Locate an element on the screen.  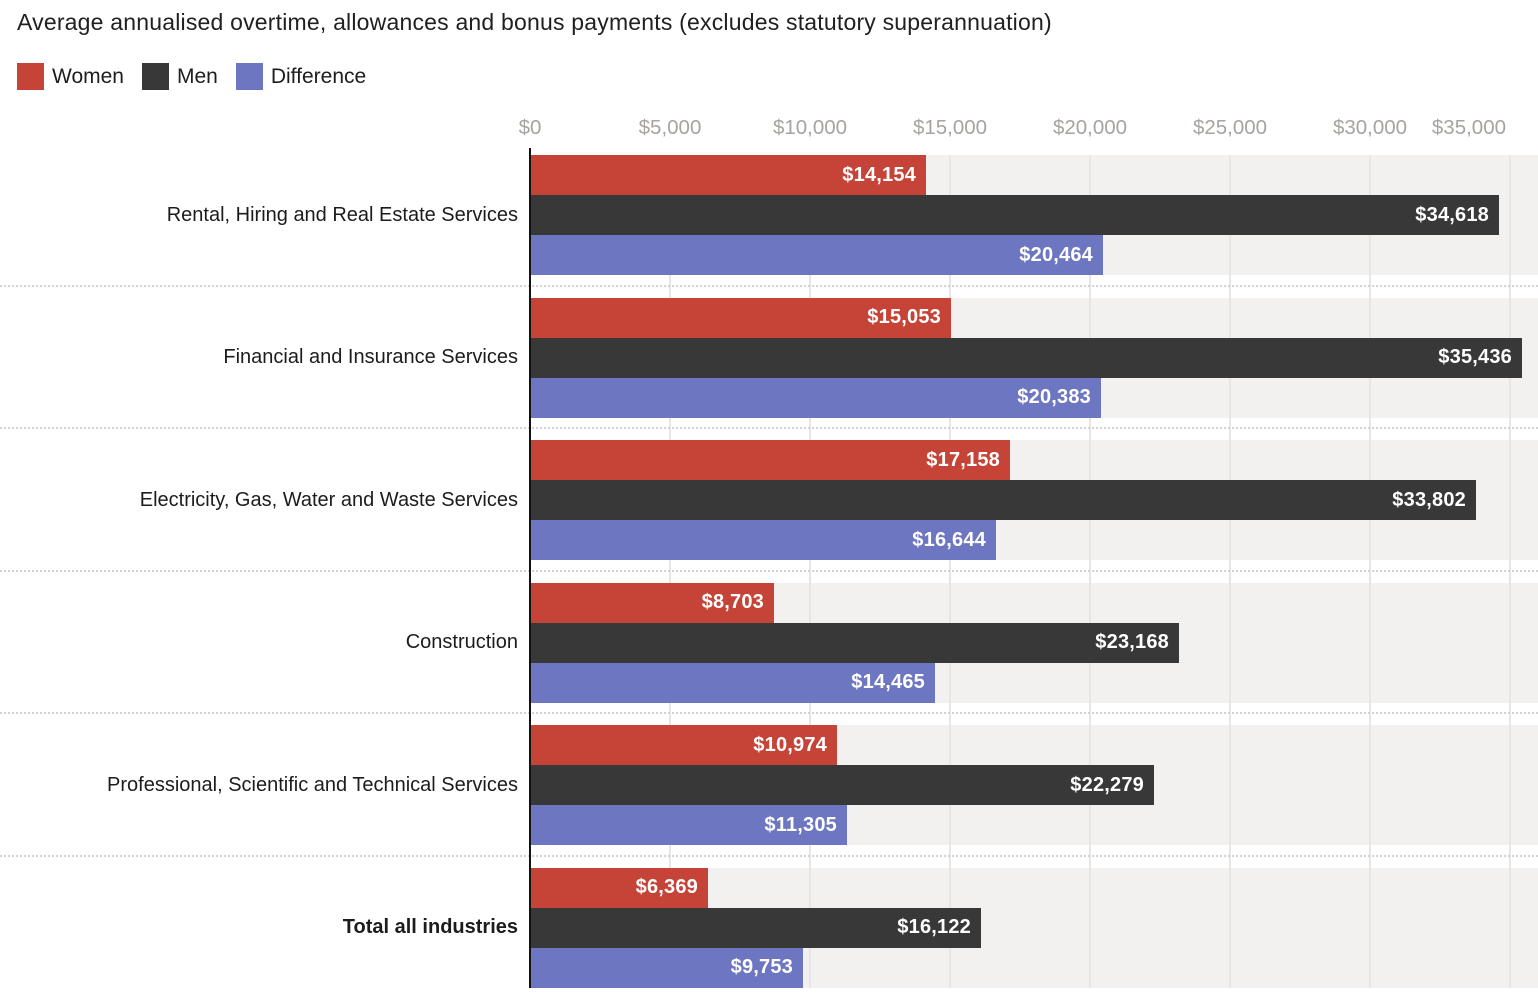
difference-bar: $11,305 is located at coordinates (688, 825).